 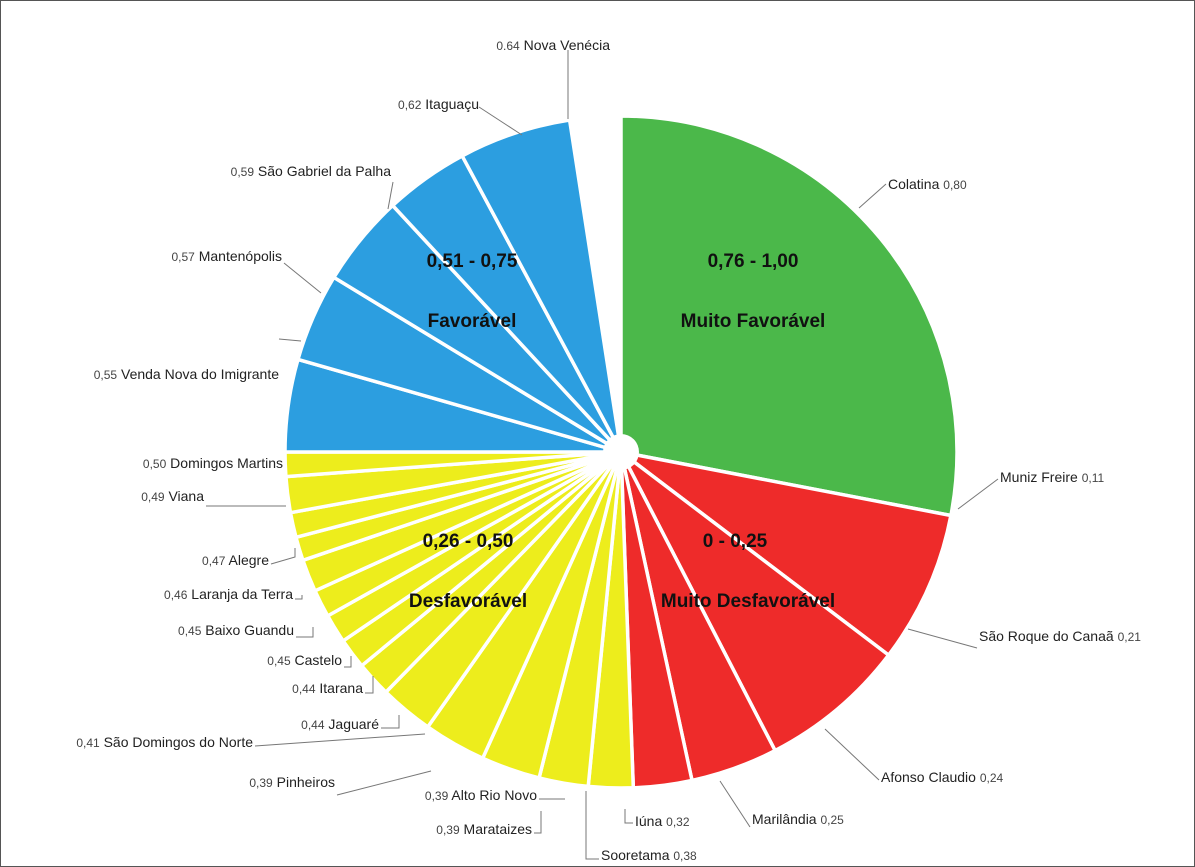 What do you see at coordinates (748, 601) in the screenshot?
I see `group-label: Muito Desfavorável` at bounding box center [748, 601].